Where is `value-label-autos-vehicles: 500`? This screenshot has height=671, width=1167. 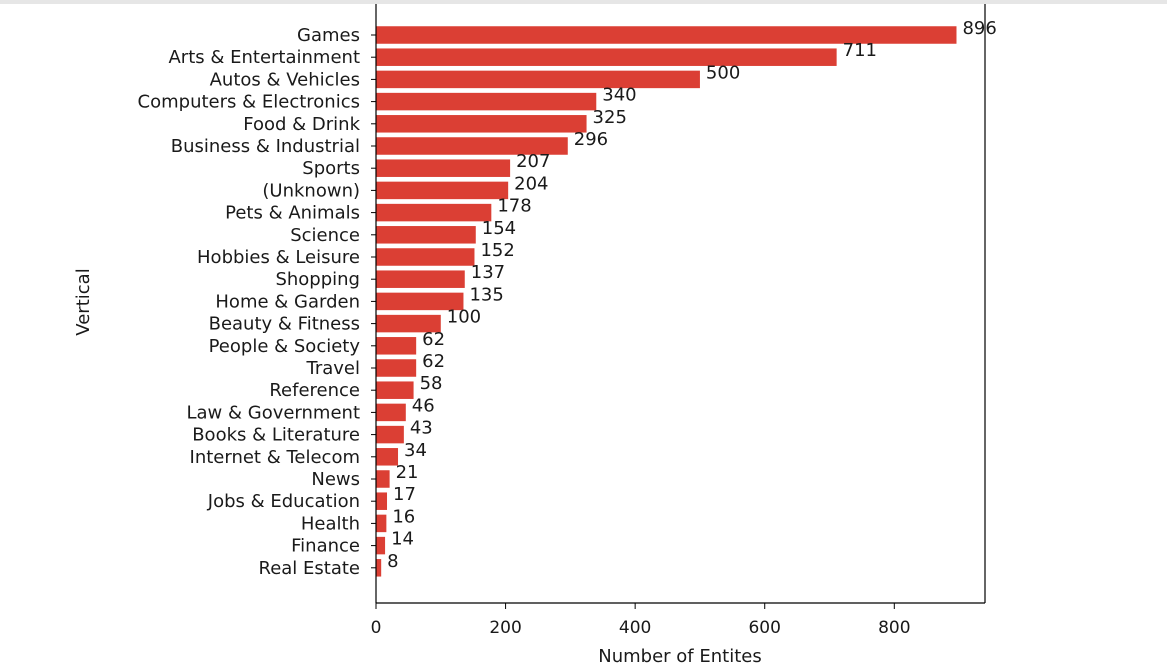 value-label-autos-vehicles: 500 is located at coordinates (723, 72).